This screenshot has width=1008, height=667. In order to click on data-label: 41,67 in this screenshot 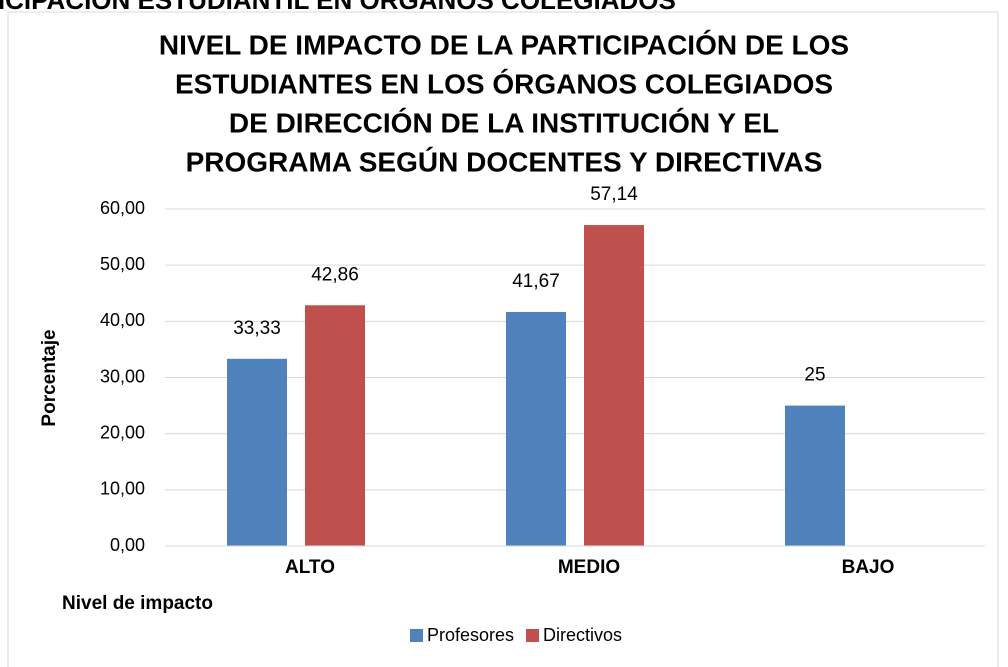, I will do `click(536, 281)`.